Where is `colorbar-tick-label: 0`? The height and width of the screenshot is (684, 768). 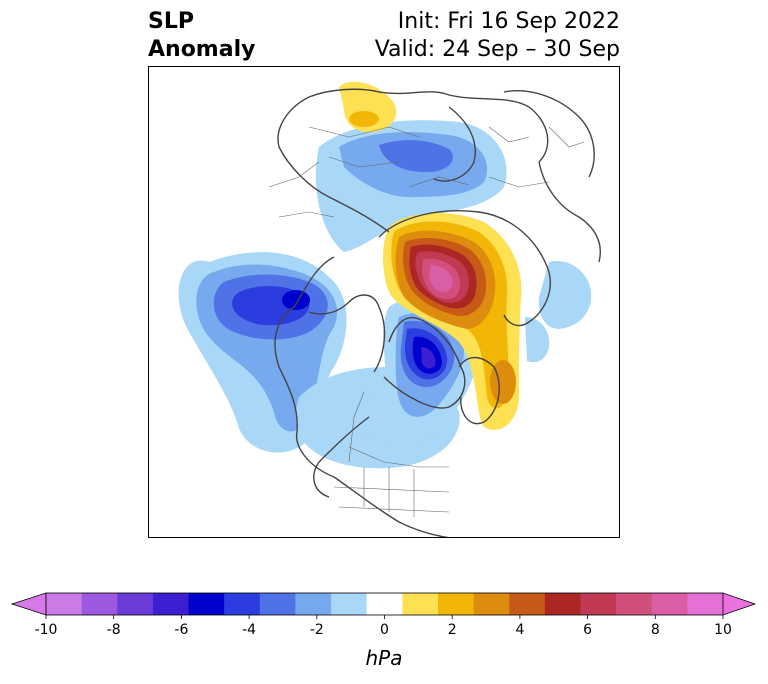 colorbar-tick-label: 0 is located at coordinates (384, 630).